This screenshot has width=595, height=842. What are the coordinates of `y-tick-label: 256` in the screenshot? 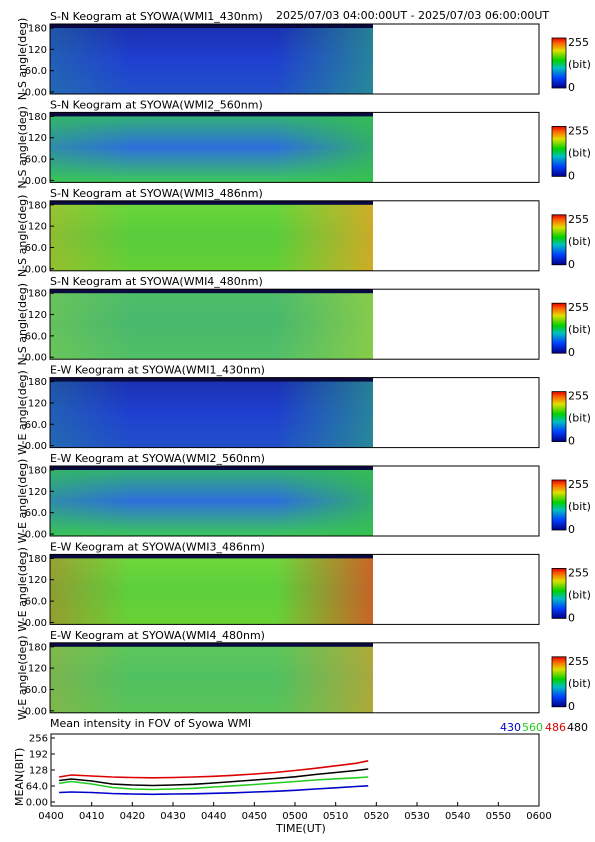 It's located at (38, 739).